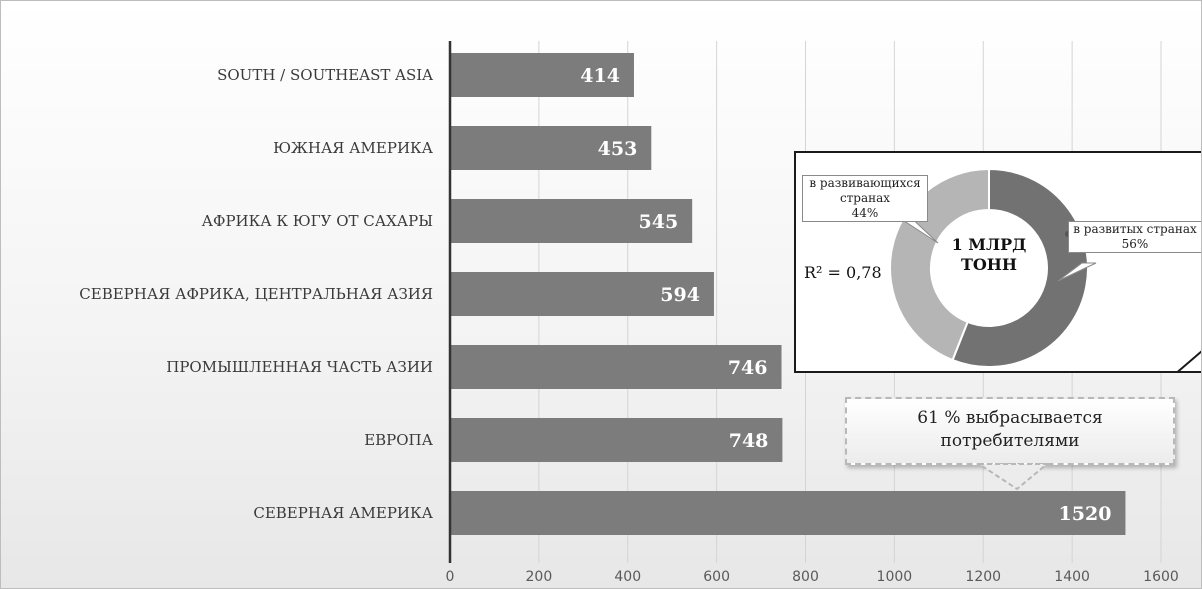 The height and width of the screenshot is (589, 1202). Describe the element at coordinates (1010, 441) in the screenshot. I see `note-line2: потребителями` at that location.